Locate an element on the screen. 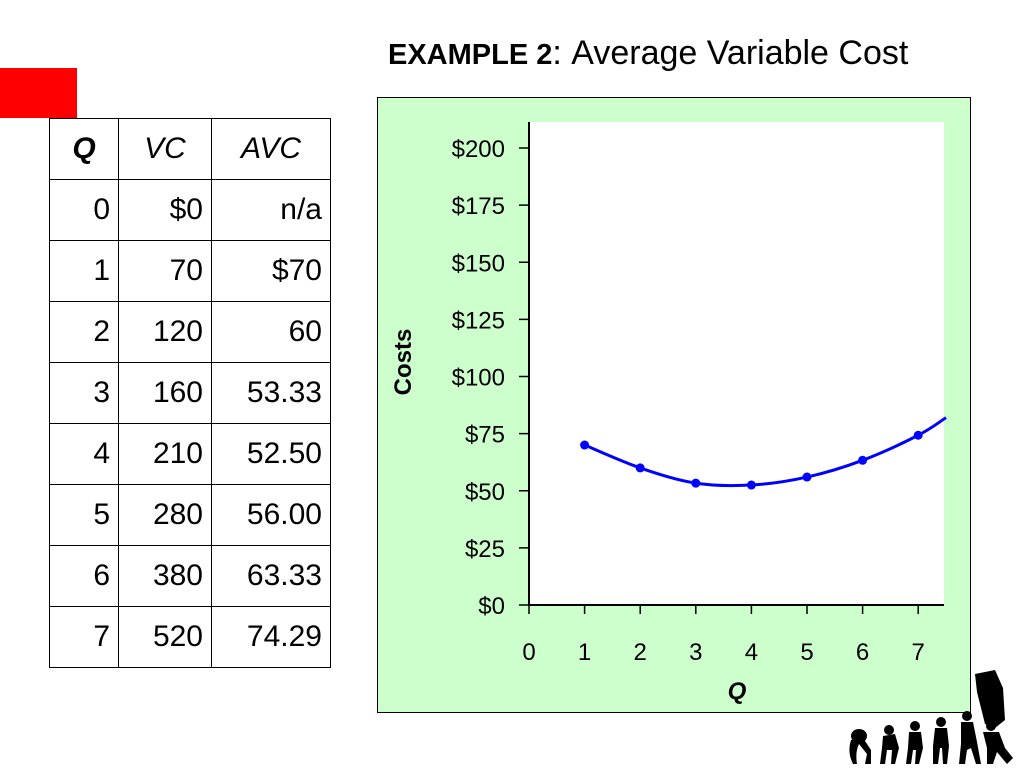  title-prefix: EXAMPLE 2 is located at coordinates (470, 55).